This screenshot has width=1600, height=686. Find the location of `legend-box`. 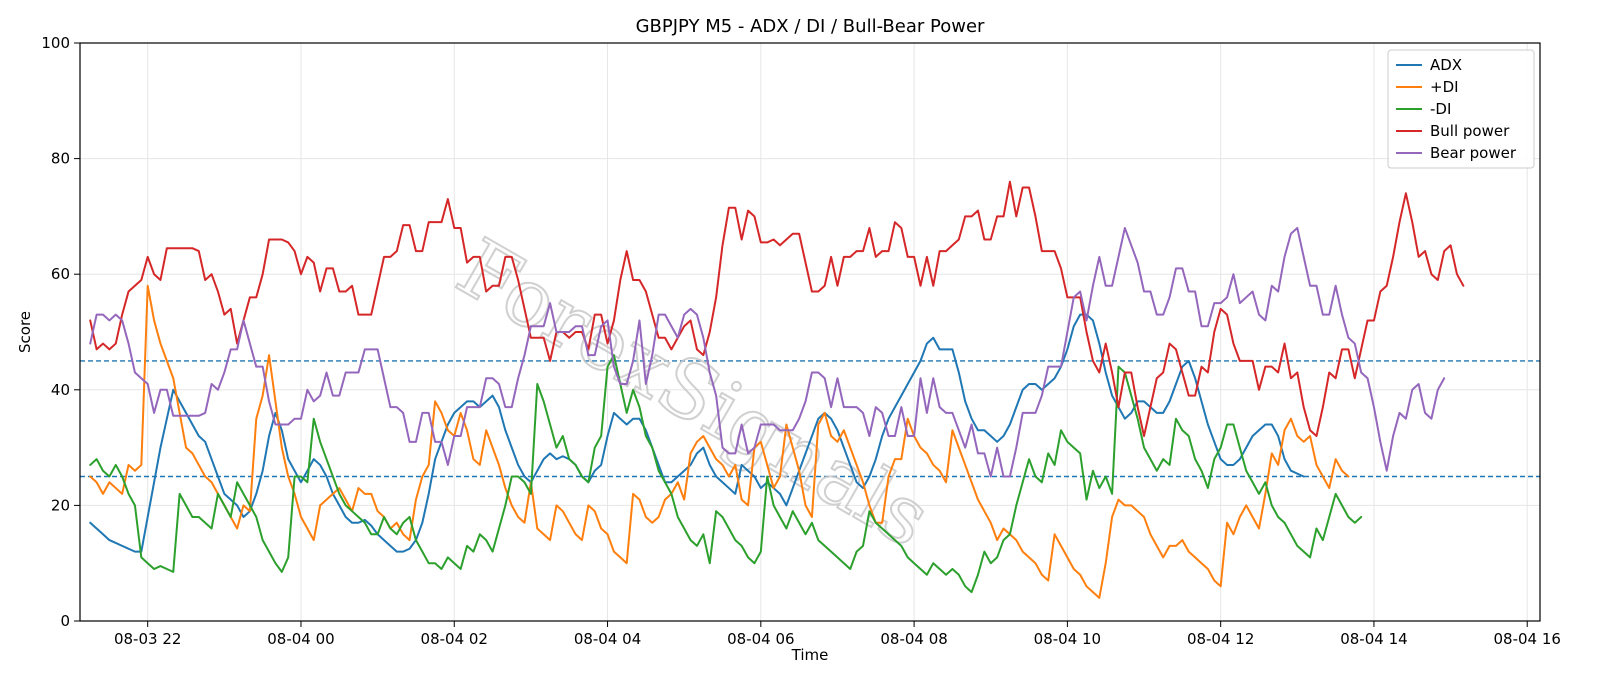

legend-box is located at coordinates (1461, 109).